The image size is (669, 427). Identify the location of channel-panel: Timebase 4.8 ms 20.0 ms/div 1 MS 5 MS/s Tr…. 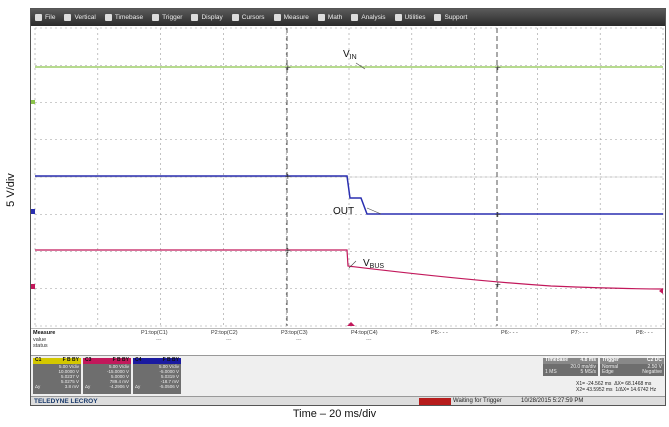
(348, 375).